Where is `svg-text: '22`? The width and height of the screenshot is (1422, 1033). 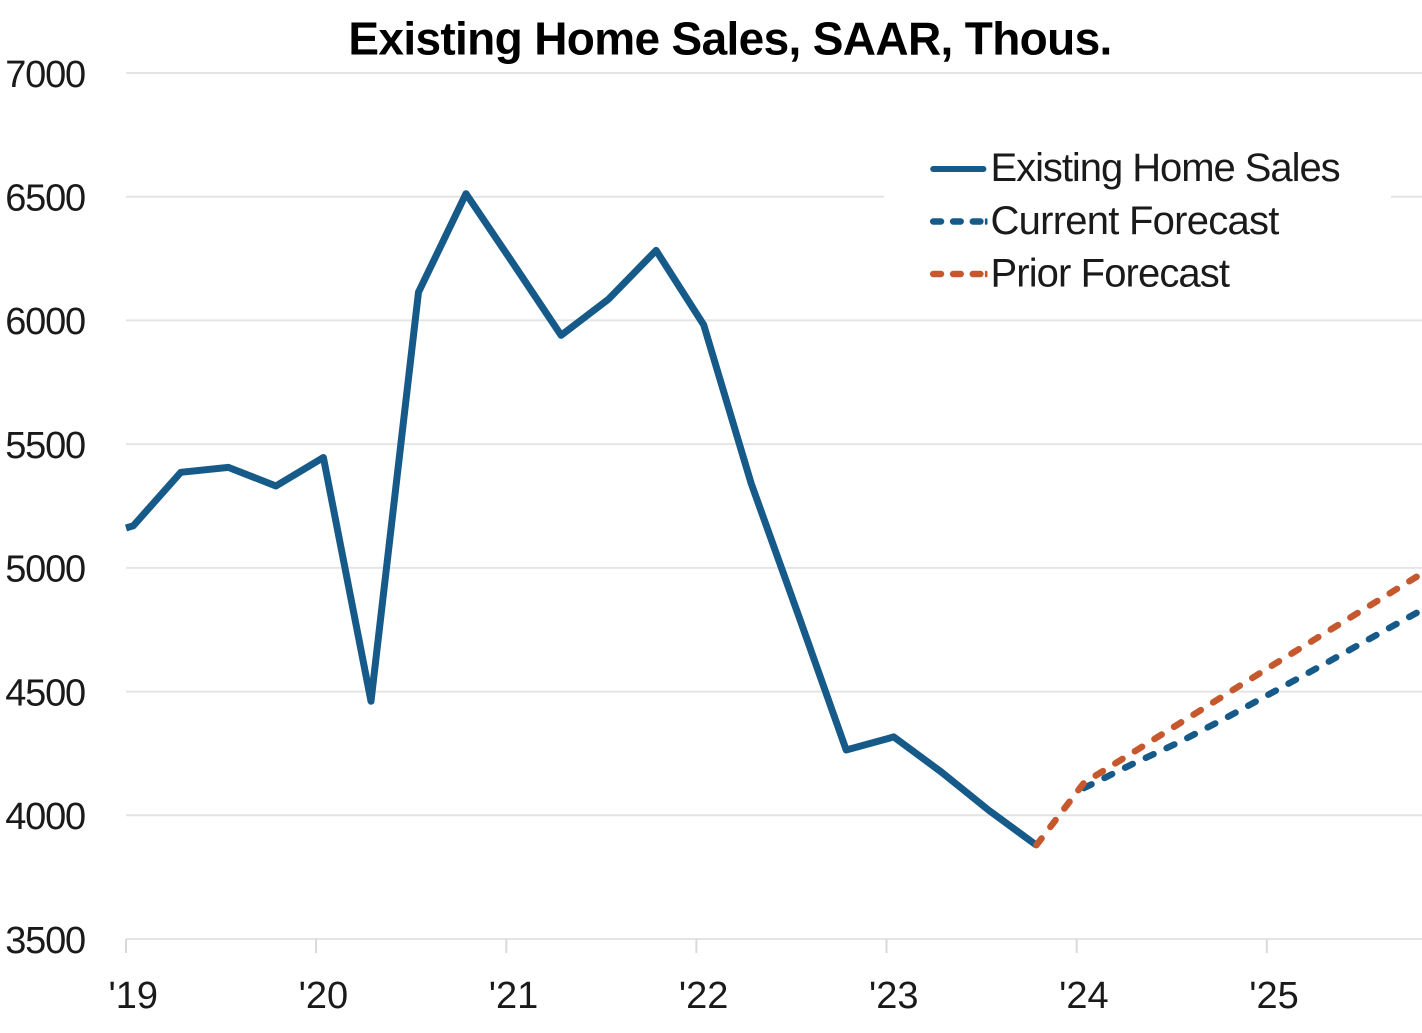
svg-text: '22 is located at coordinates (704, 996).